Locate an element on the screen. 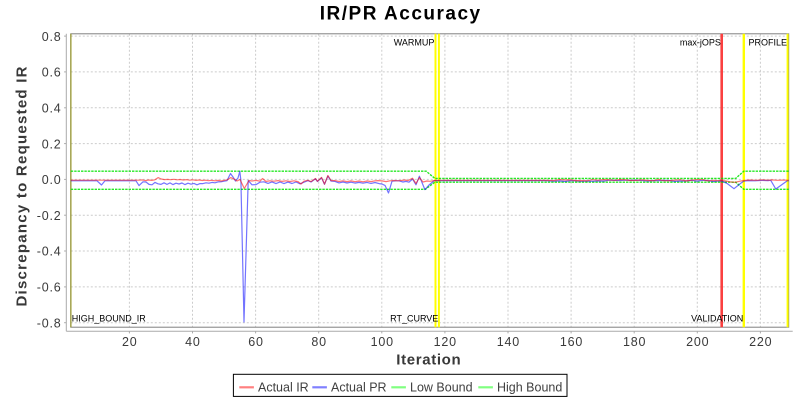  svg-text: -0.6 is located at coordinates (49, 288).